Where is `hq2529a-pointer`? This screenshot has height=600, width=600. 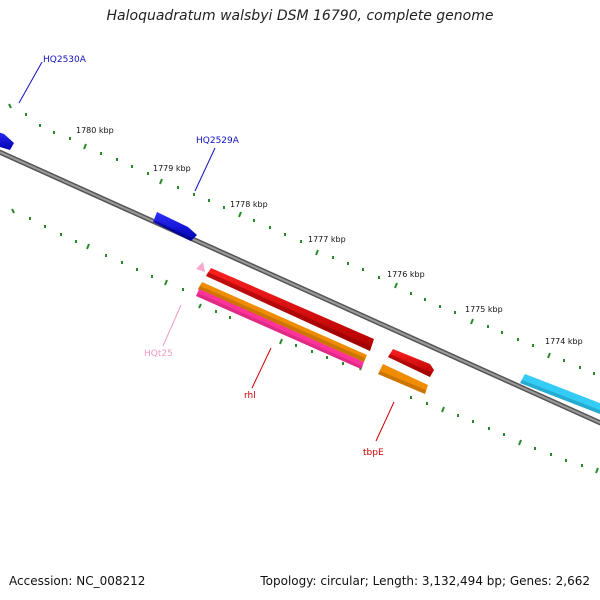 hq2529a-pointer is located at coordinates (205, 169).